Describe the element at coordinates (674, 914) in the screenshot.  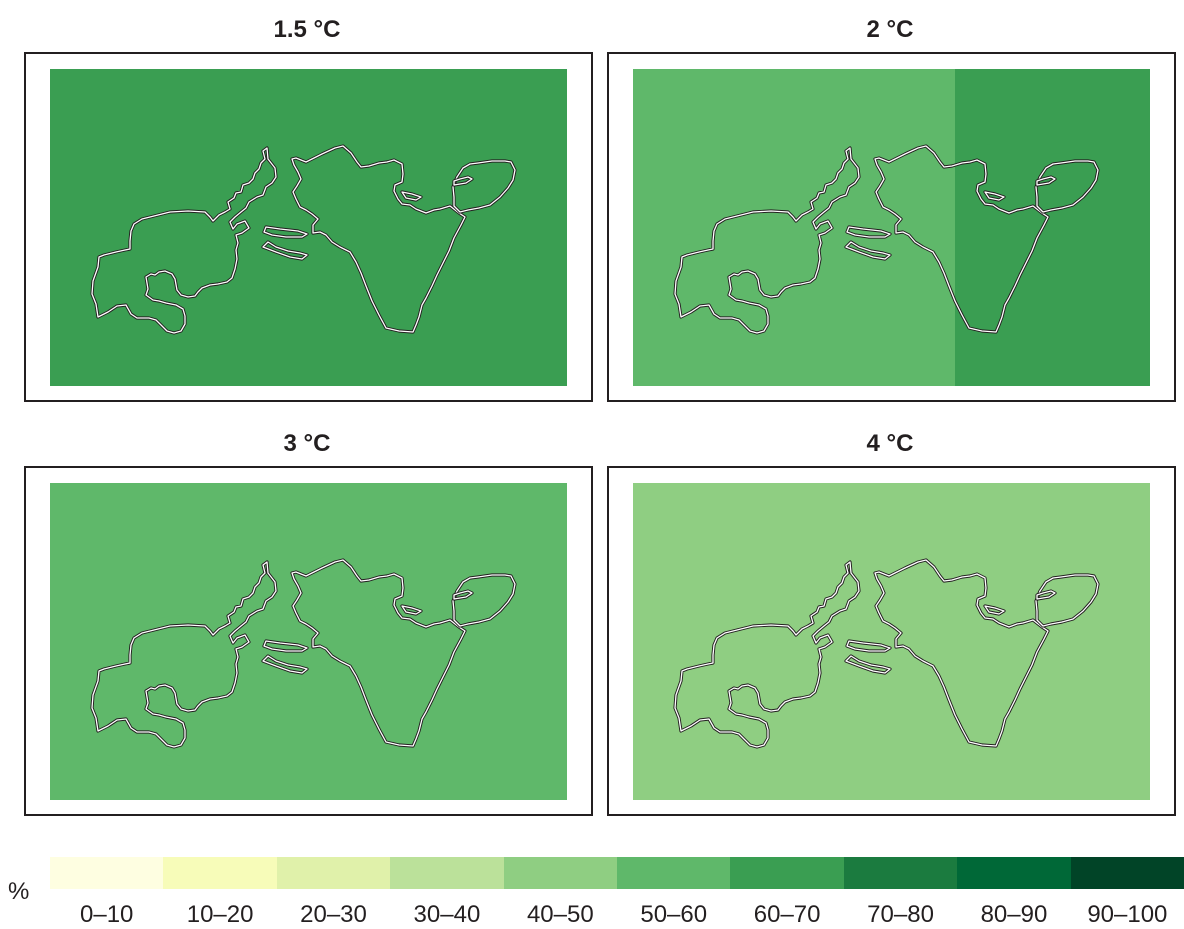
I see `legend-class-label: 50–60` at that location.